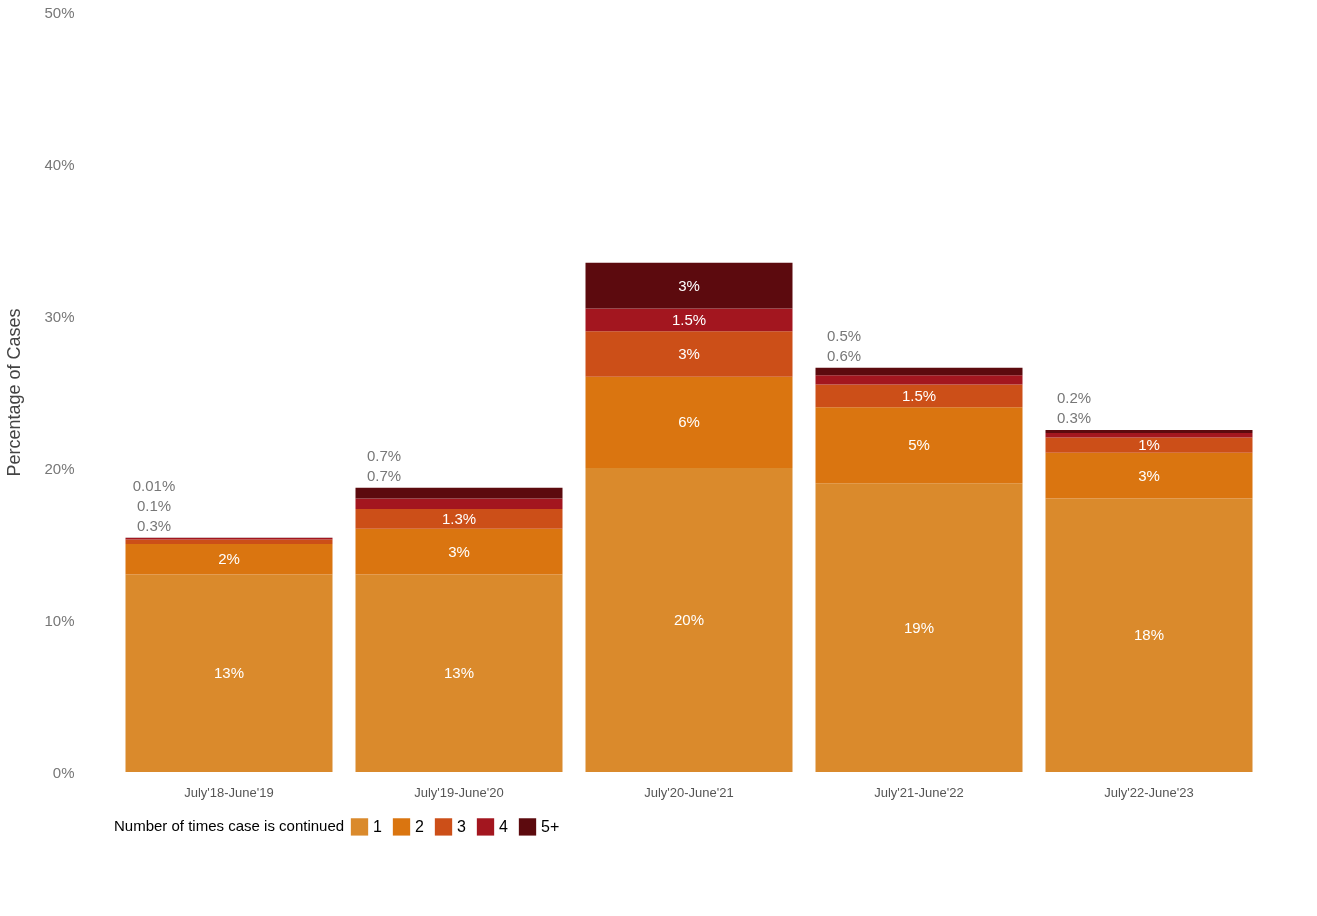  What do you see at coordinates (503, 826) in the screenshot?
I see `legend-label: 4` at bounding box center [503, 826].